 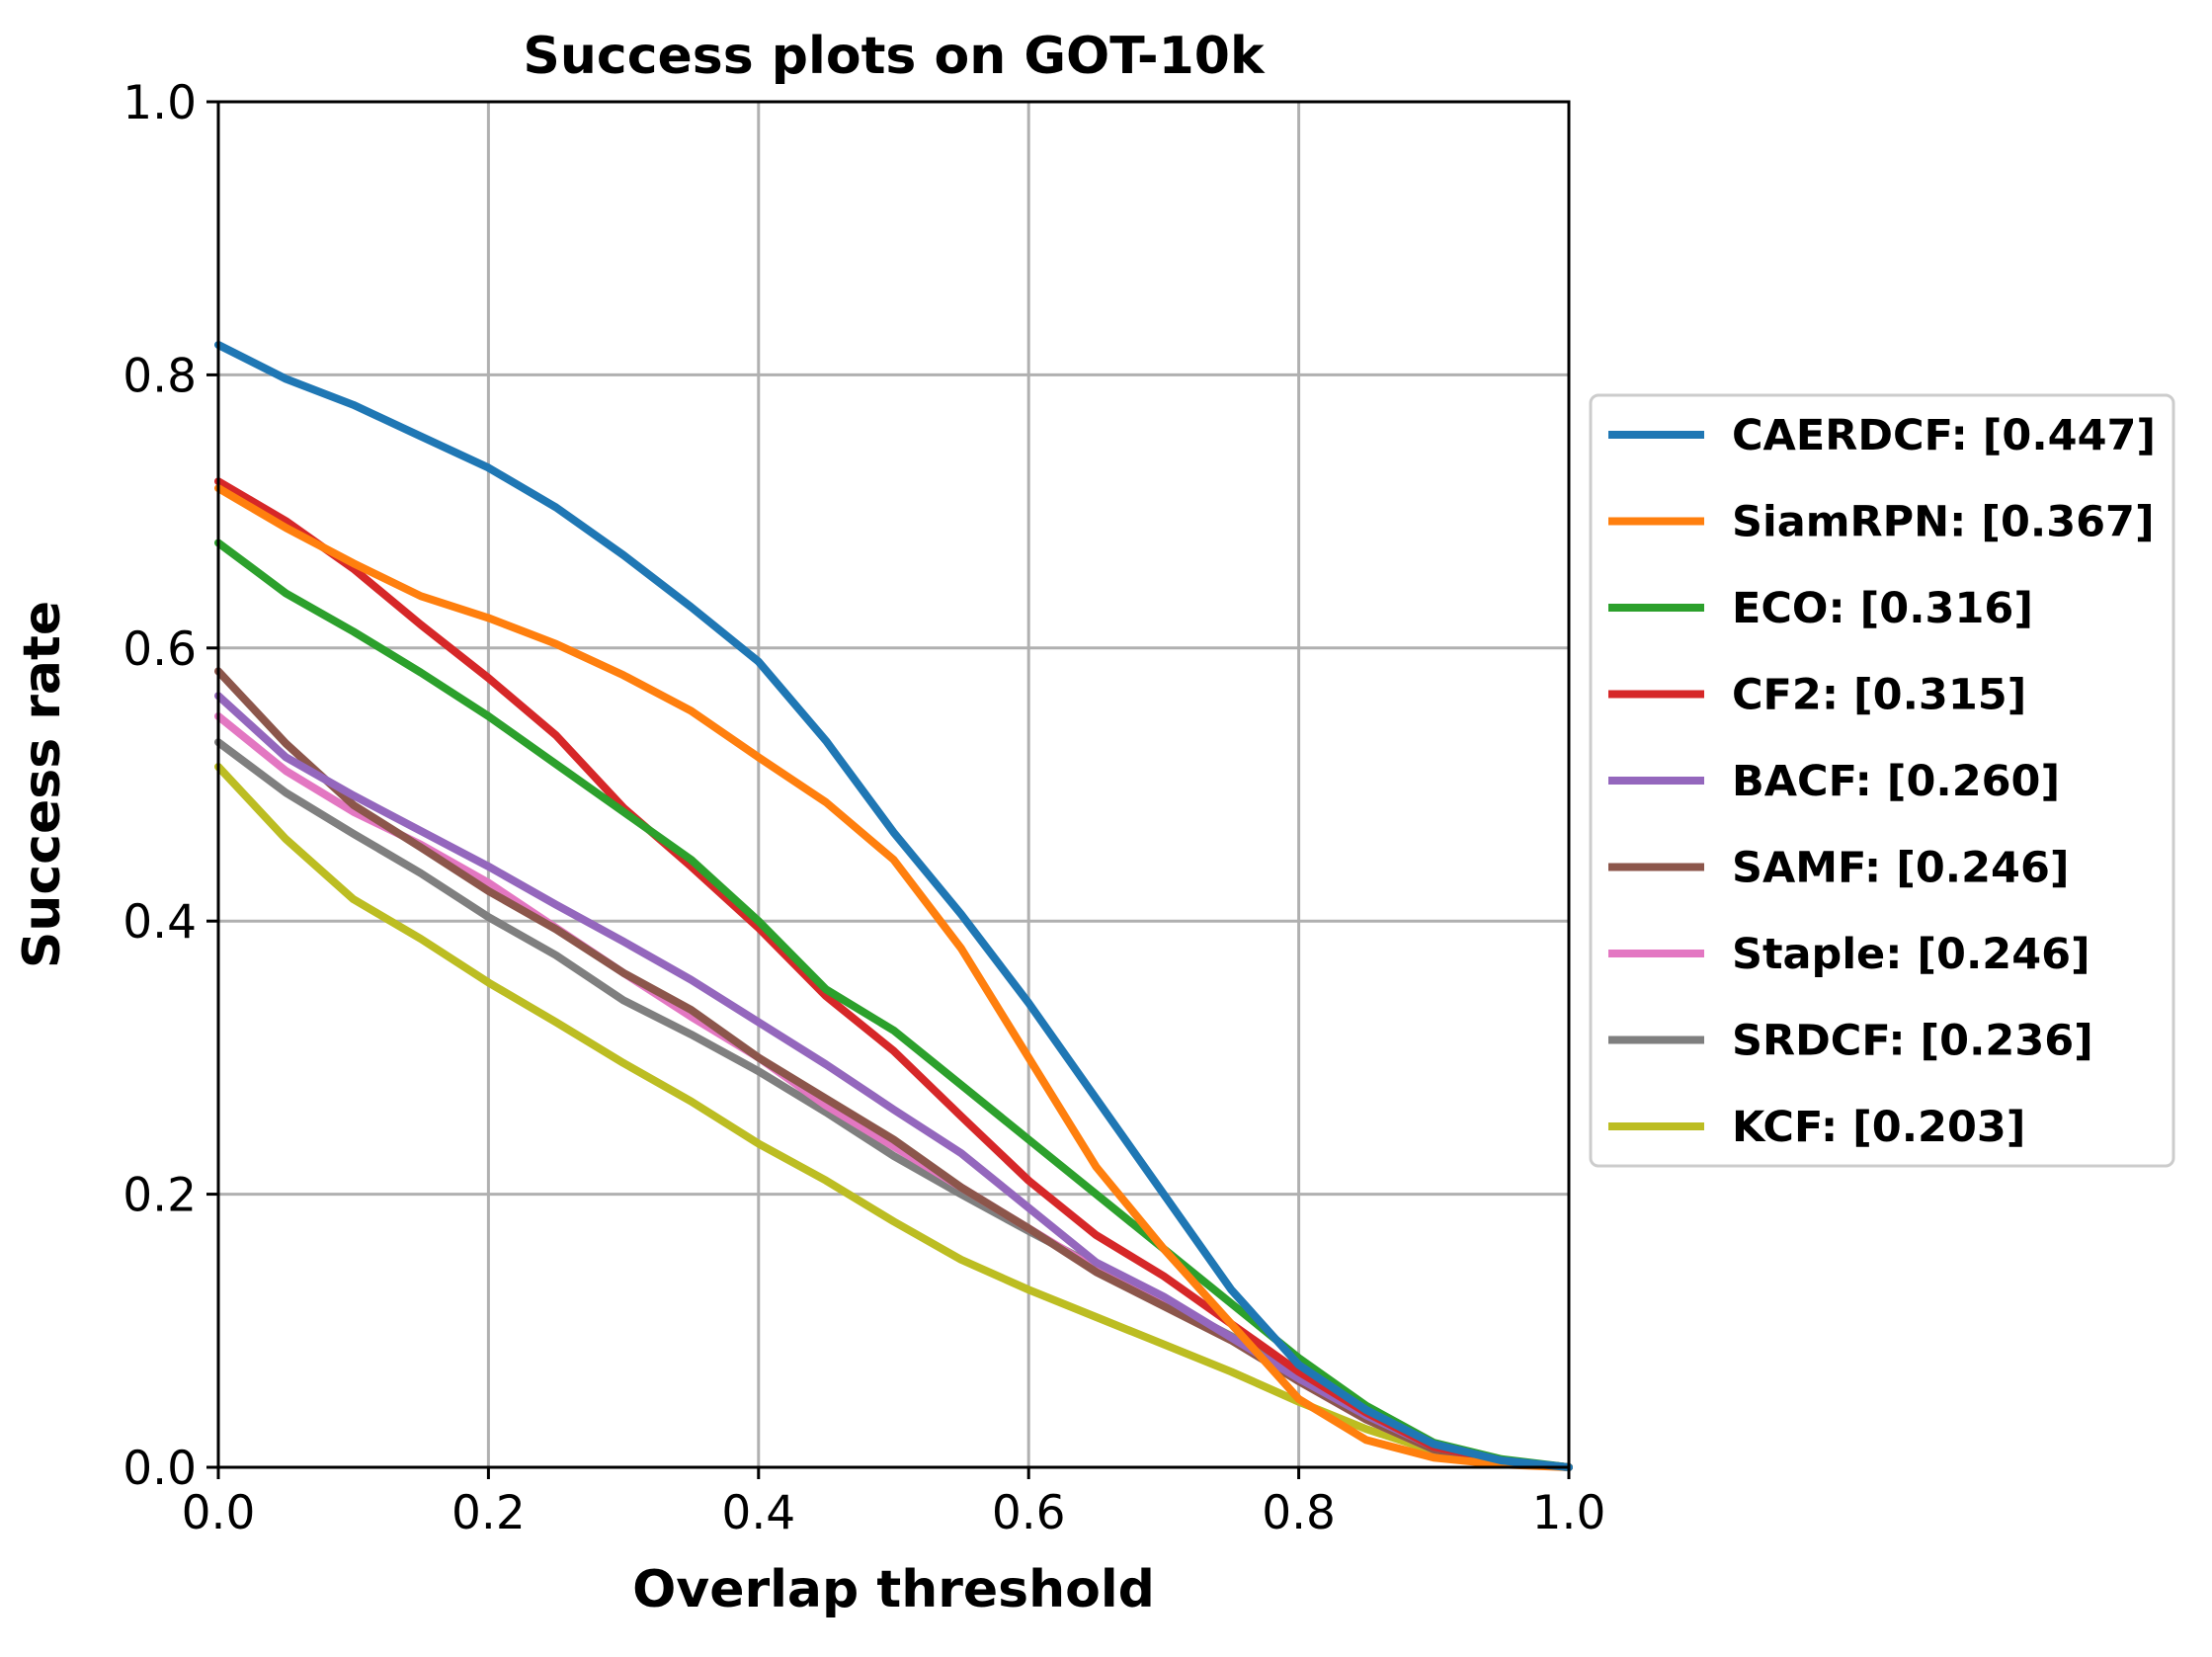 I want to click on y-tick-label: 0.0, so click(x=160, y=1469).